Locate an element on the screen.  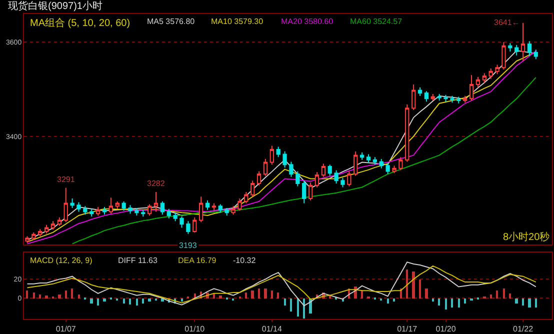
text: MA5 3576.80 is located at coordinates (171, 21).